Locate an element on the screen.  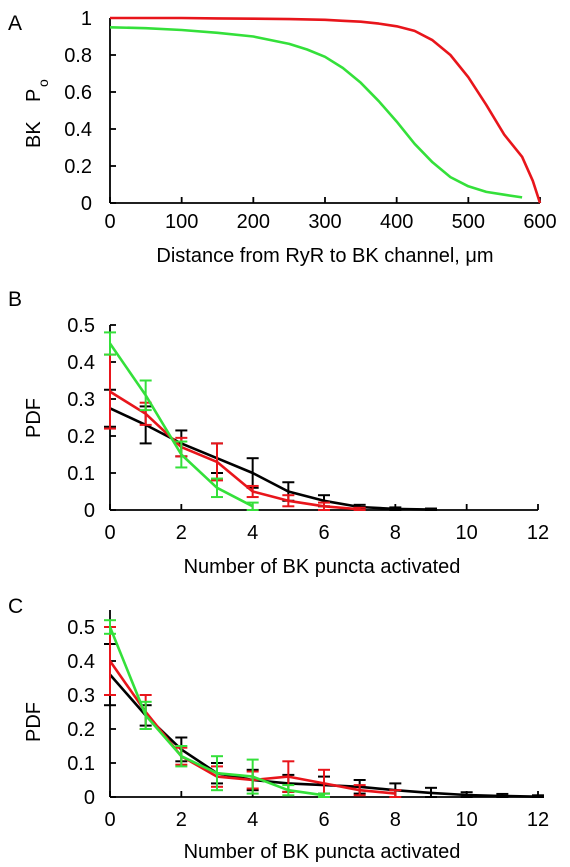
y-axis-label-a: BK P o is located at coordinates (37, 113).